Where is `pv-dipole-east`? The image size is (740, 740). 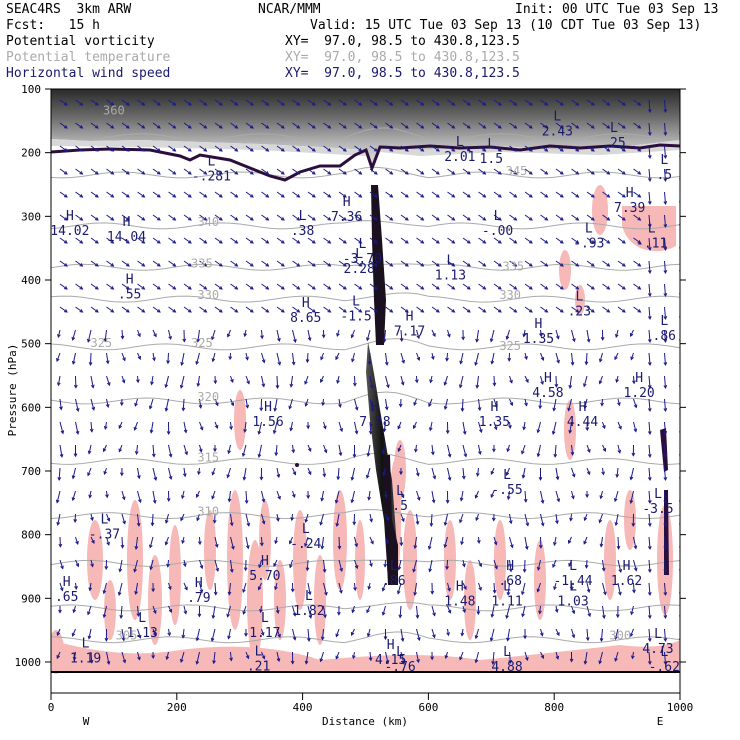
pv-dipole-east is located at coordinates (664, 450).